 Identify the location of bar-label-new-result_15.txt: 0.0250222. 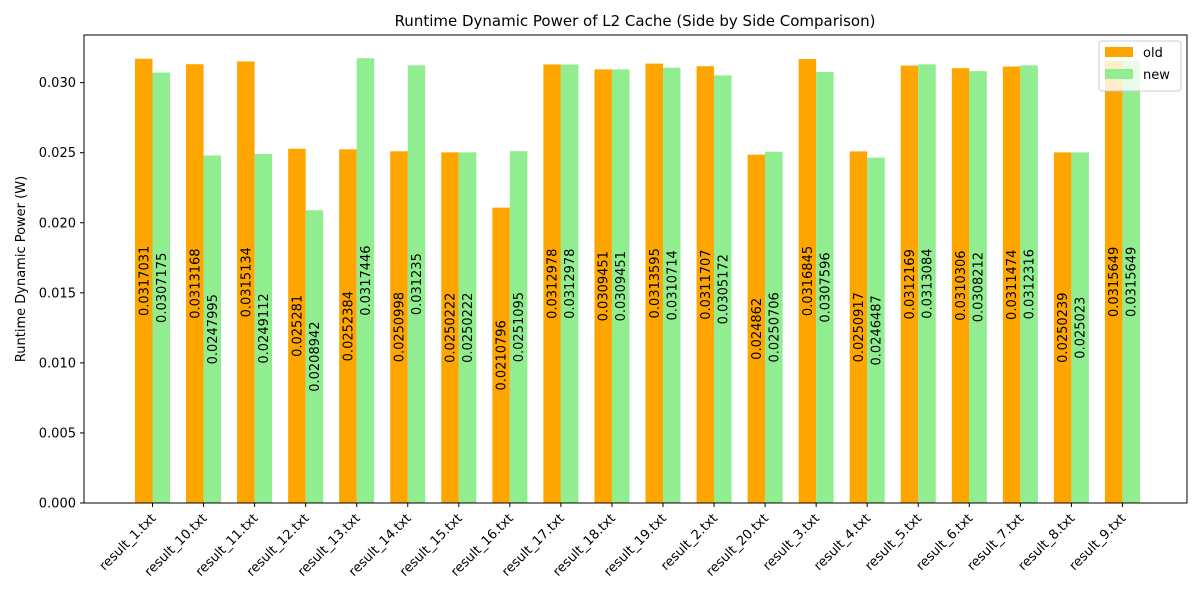
(468, 328).